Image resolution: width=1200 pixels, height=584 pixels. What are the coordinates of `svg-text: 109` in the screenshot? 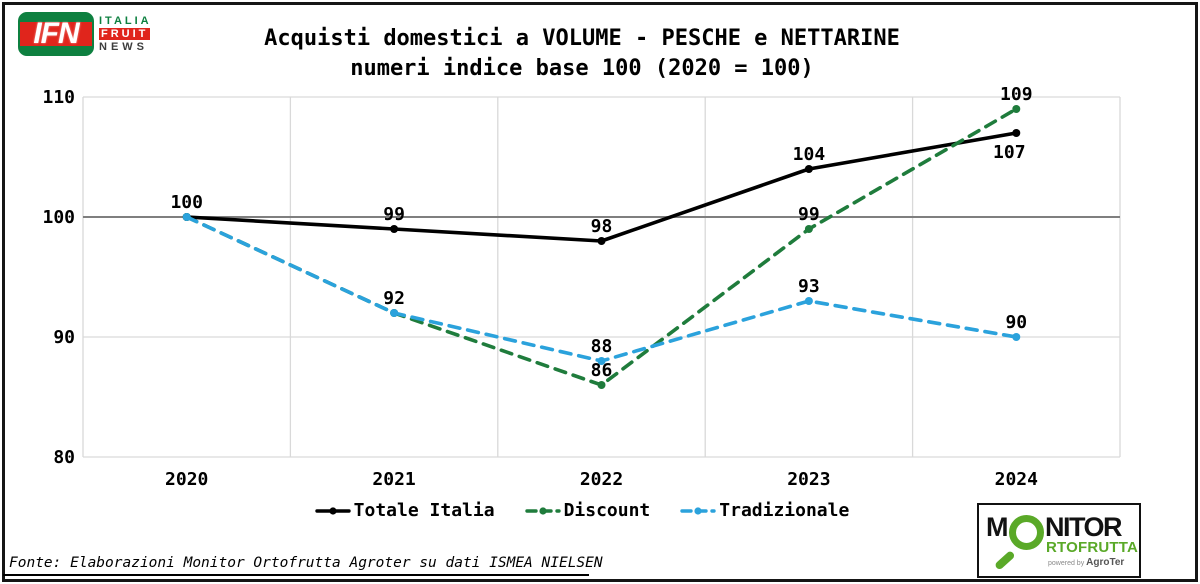 It's located at (1016, 94).